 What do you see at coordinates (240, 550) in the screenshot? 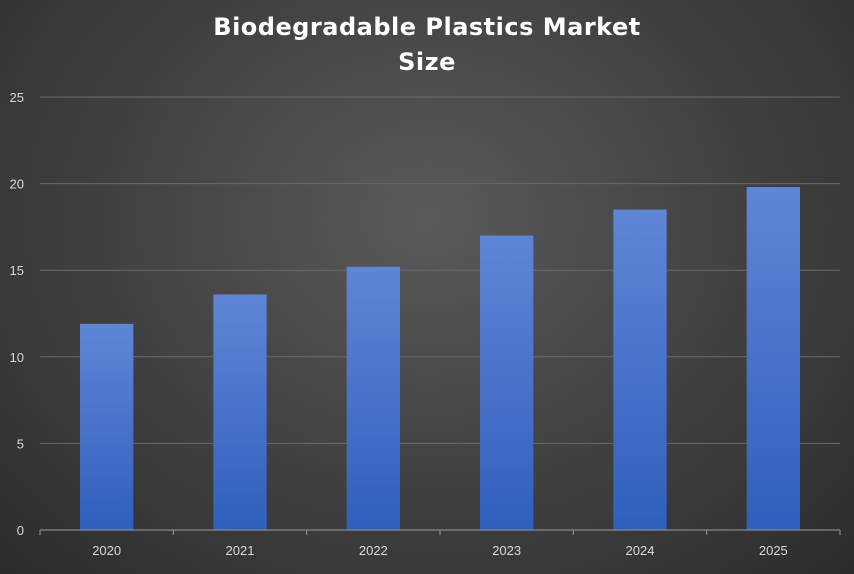
I see `x-tick-label: 2021` at bounding box center [240, 550].